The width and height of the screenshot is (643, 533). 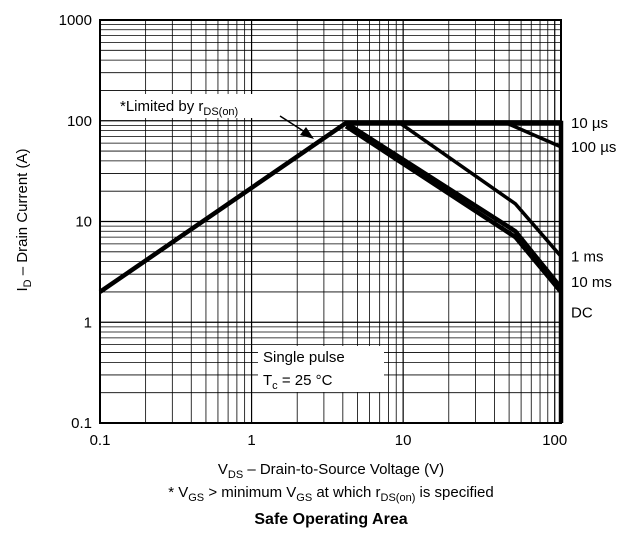 I want to click on x-axis-label: VDS – Drain-to-Source Voltage (V), so click(x=331, y=471).